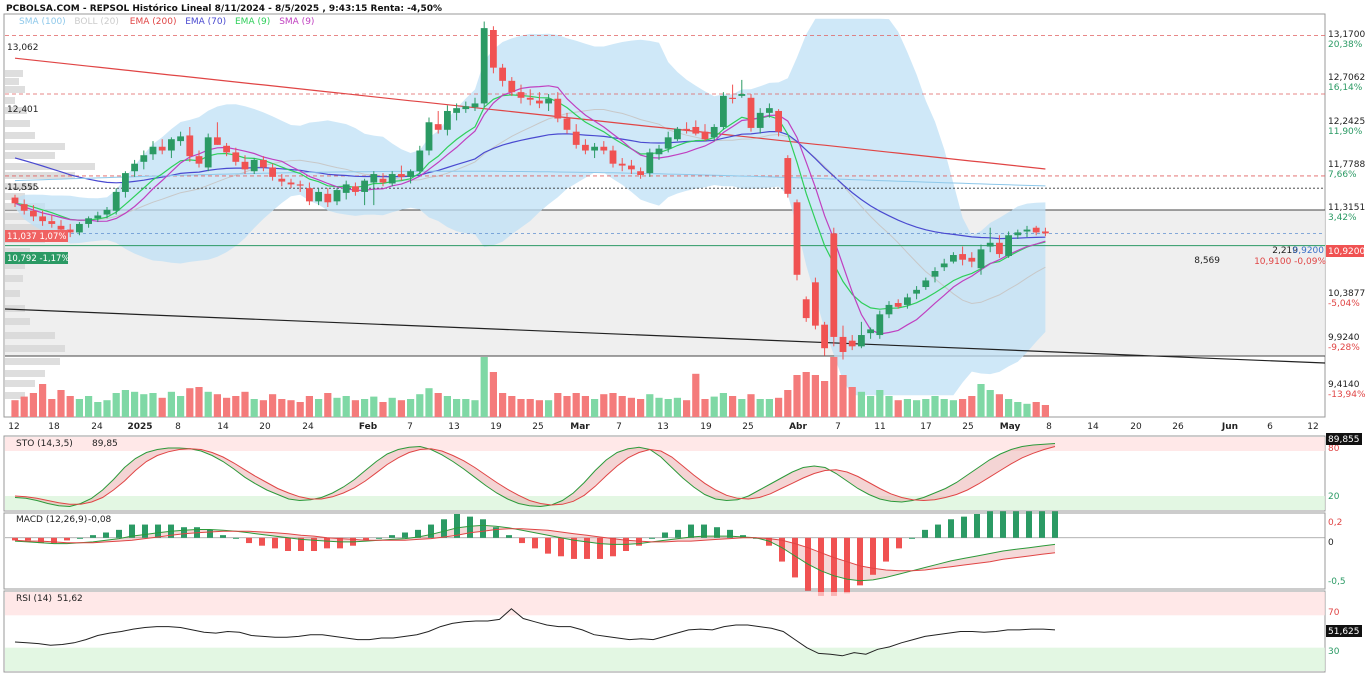 This screenshot has height=676, width=1370. Describe the element at coordinates (1229, 427) in the screenshot. I see `x-axis-tick: Jun` at that location.